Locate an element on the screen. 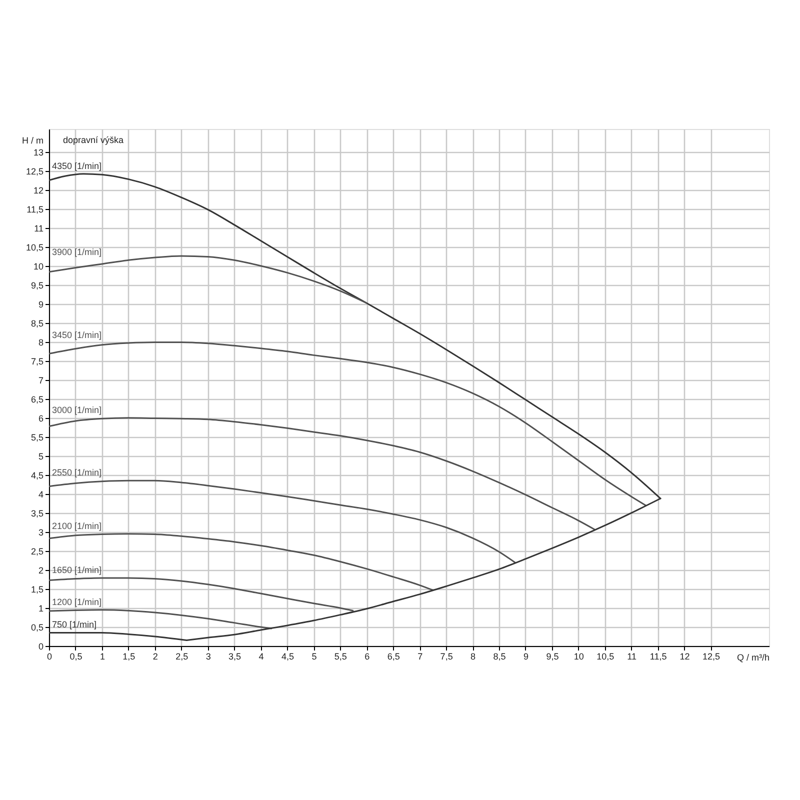 The width and height of the screenshot is (800, 800). x-tick-label: 2 is located at coordinates (155, 657).